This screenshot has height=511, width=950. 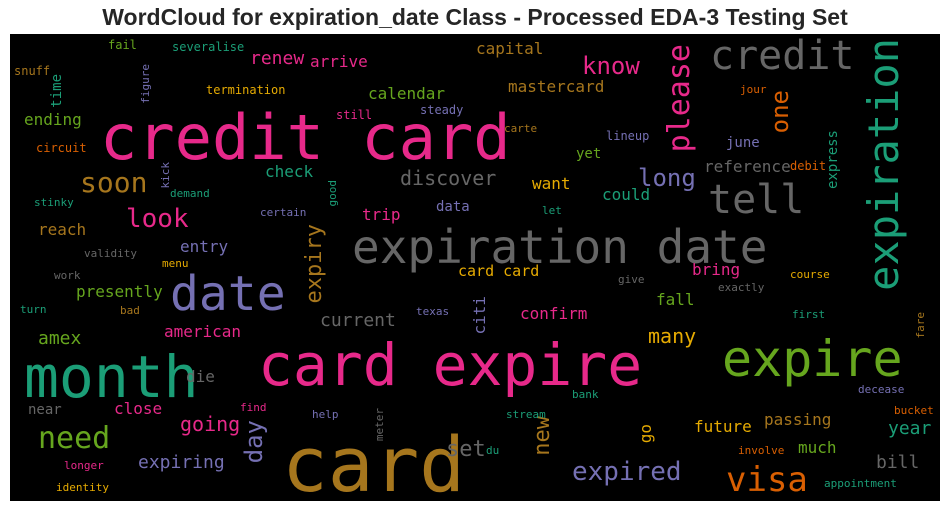 I want to click on word-cloud-term: entry, so click(x=204, y=246).